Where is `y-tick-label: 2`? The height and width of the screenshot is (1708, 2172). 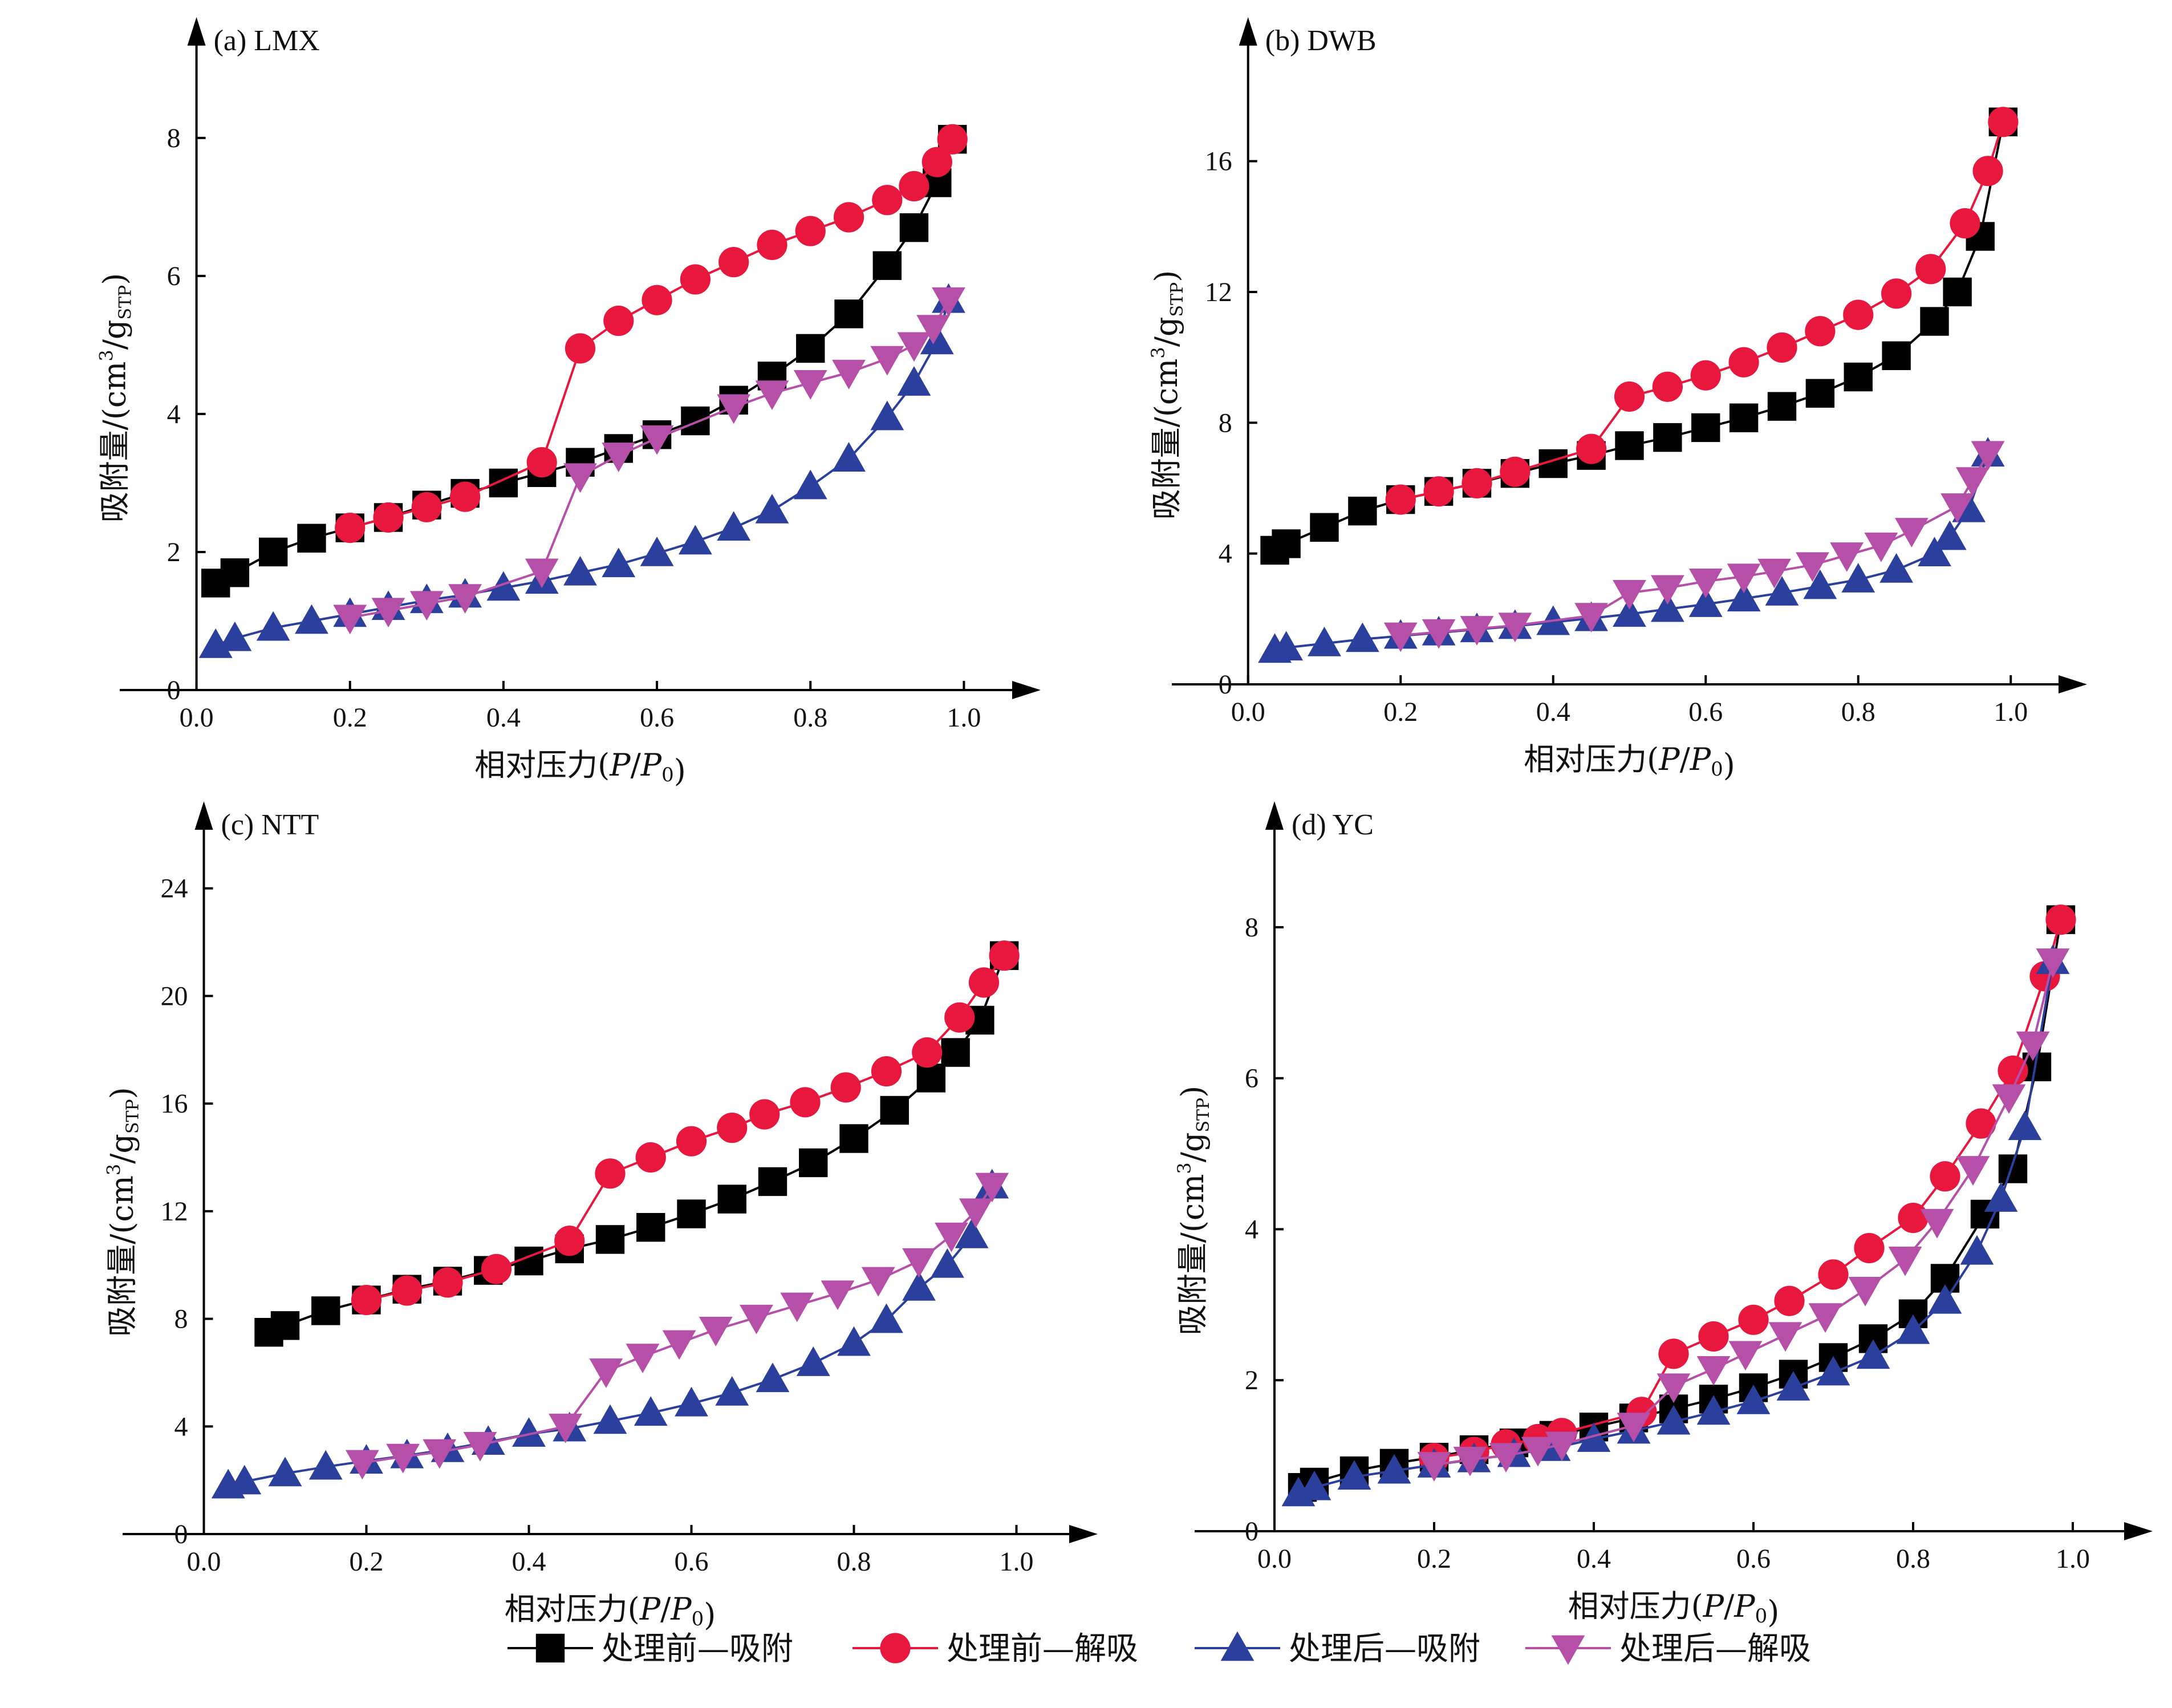
y-tick-label: 2 is located at coordinates (1251, 1380).